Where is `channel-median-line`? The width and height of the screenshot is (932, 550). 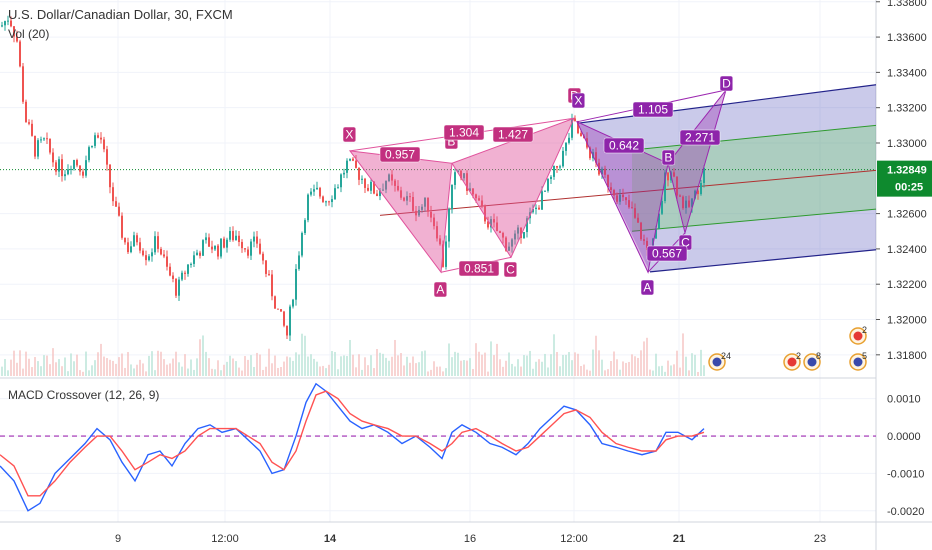 channel-median-line is located at coordinates (628, 192).